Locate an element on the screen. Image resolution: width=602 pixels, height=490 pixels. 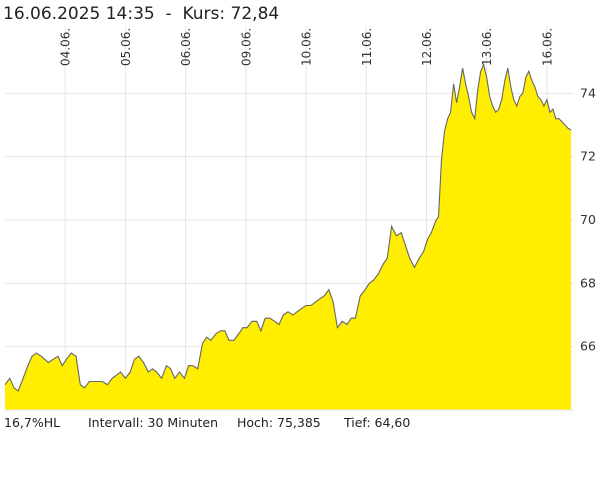
footer-hl: 16,7%HL is located at coordinates (32, 422).